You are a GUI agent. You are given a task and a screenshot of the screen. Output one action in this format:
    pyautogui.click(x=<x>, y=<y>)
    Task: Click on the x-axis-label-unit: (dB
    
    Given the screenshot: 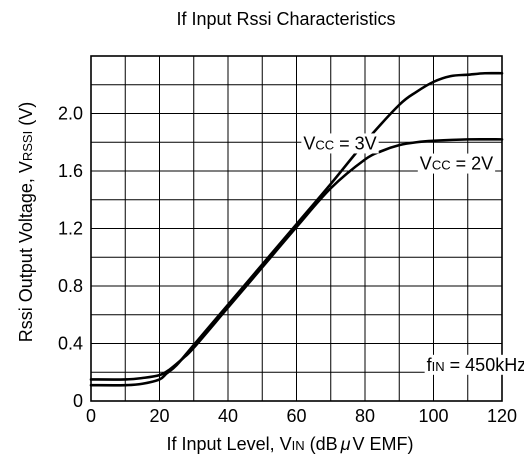 What is the action you would take?
    pyautogui.click(x=321, y=444)
    